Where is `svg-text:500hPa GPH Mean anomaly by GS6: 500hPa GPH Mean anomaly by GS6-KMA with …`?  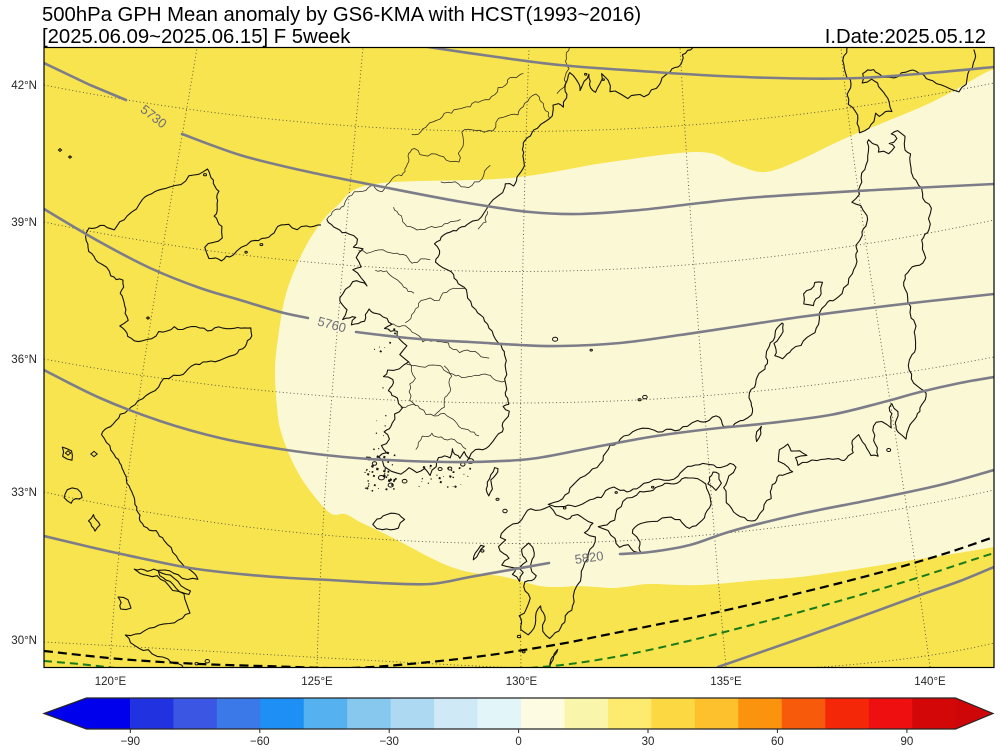 svg-text:500hPa GPH Mean anomaly by GS6: 500hPa GPH Mean anomaly by GS6-KMA with … is located at coordinates (341, 15).